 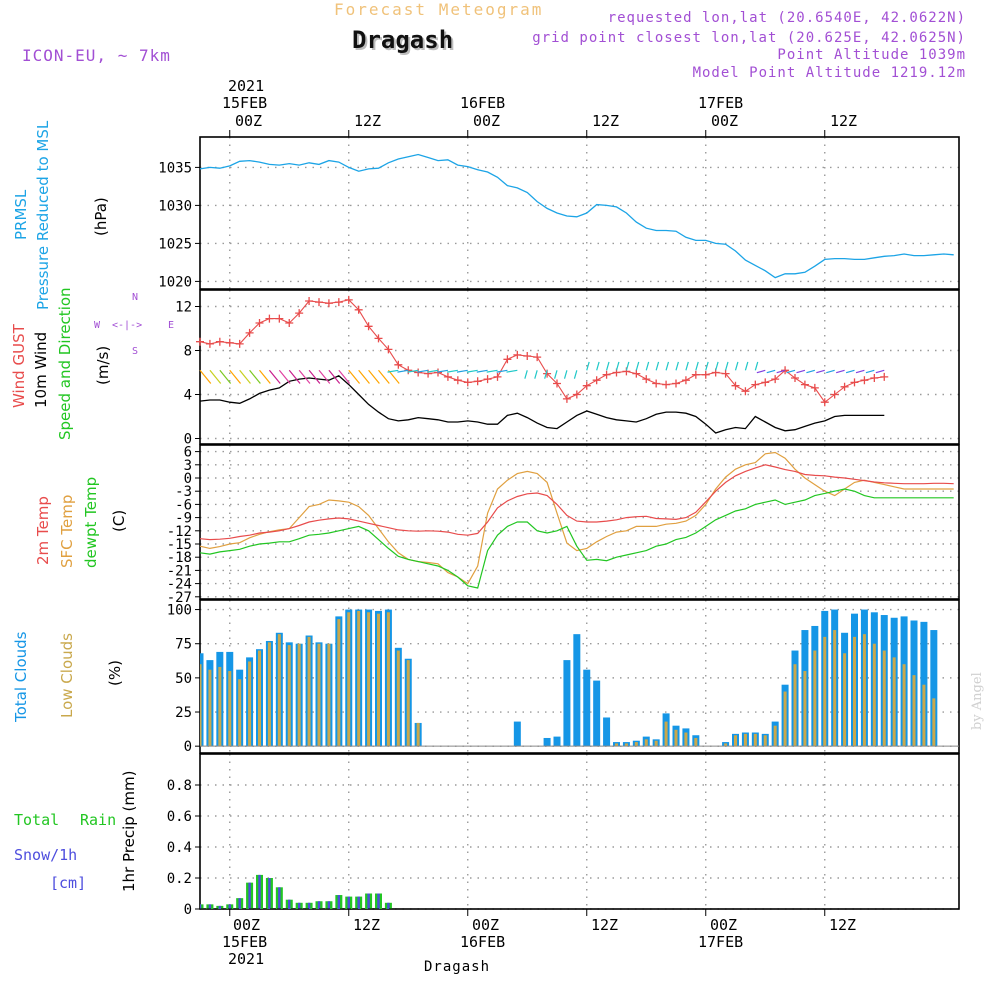 I want to click on bottom-year: 2021, so click(x=246, y=959).